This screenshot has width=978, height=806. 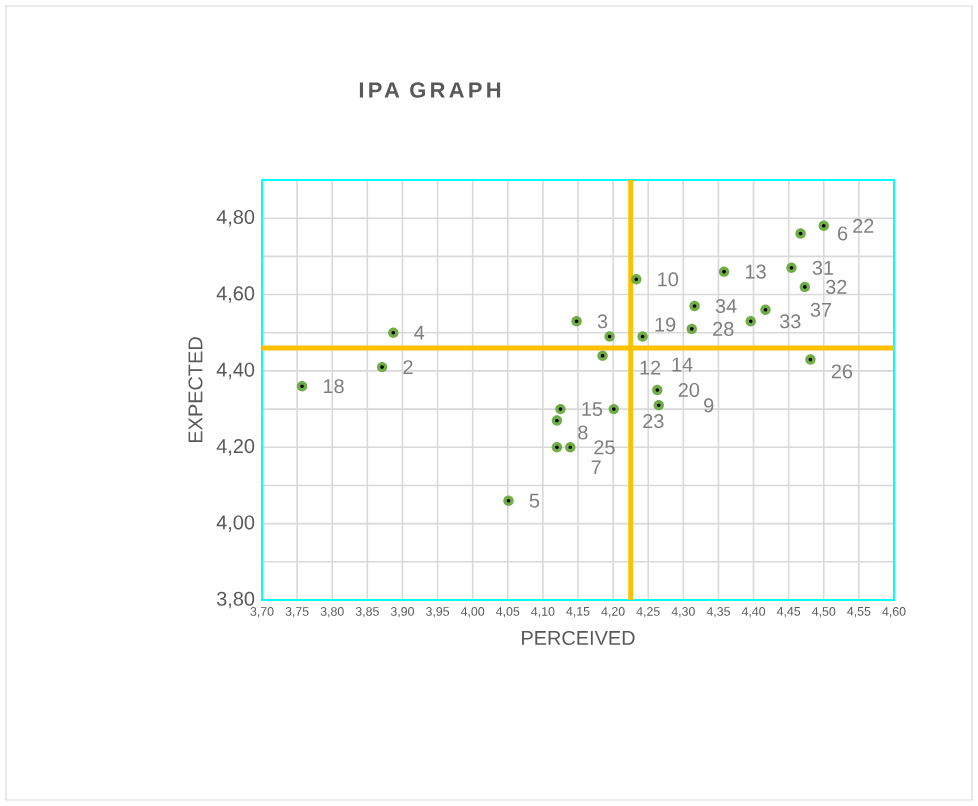 I want to click on y-tick-label: 4,40, so click(x=235, y=371).